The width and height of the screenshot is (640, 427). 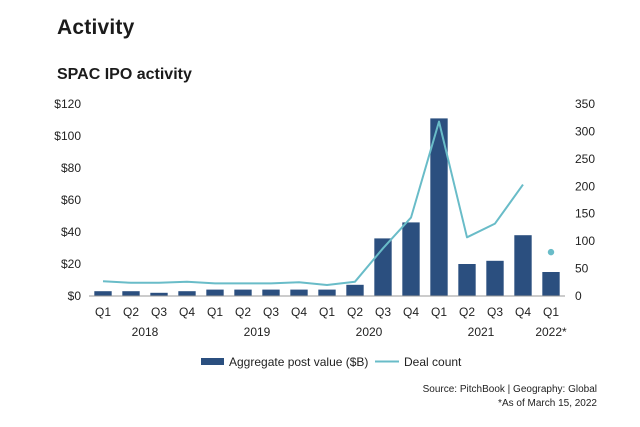 I want to click on deal-count-point, so click(x=551, y=252).